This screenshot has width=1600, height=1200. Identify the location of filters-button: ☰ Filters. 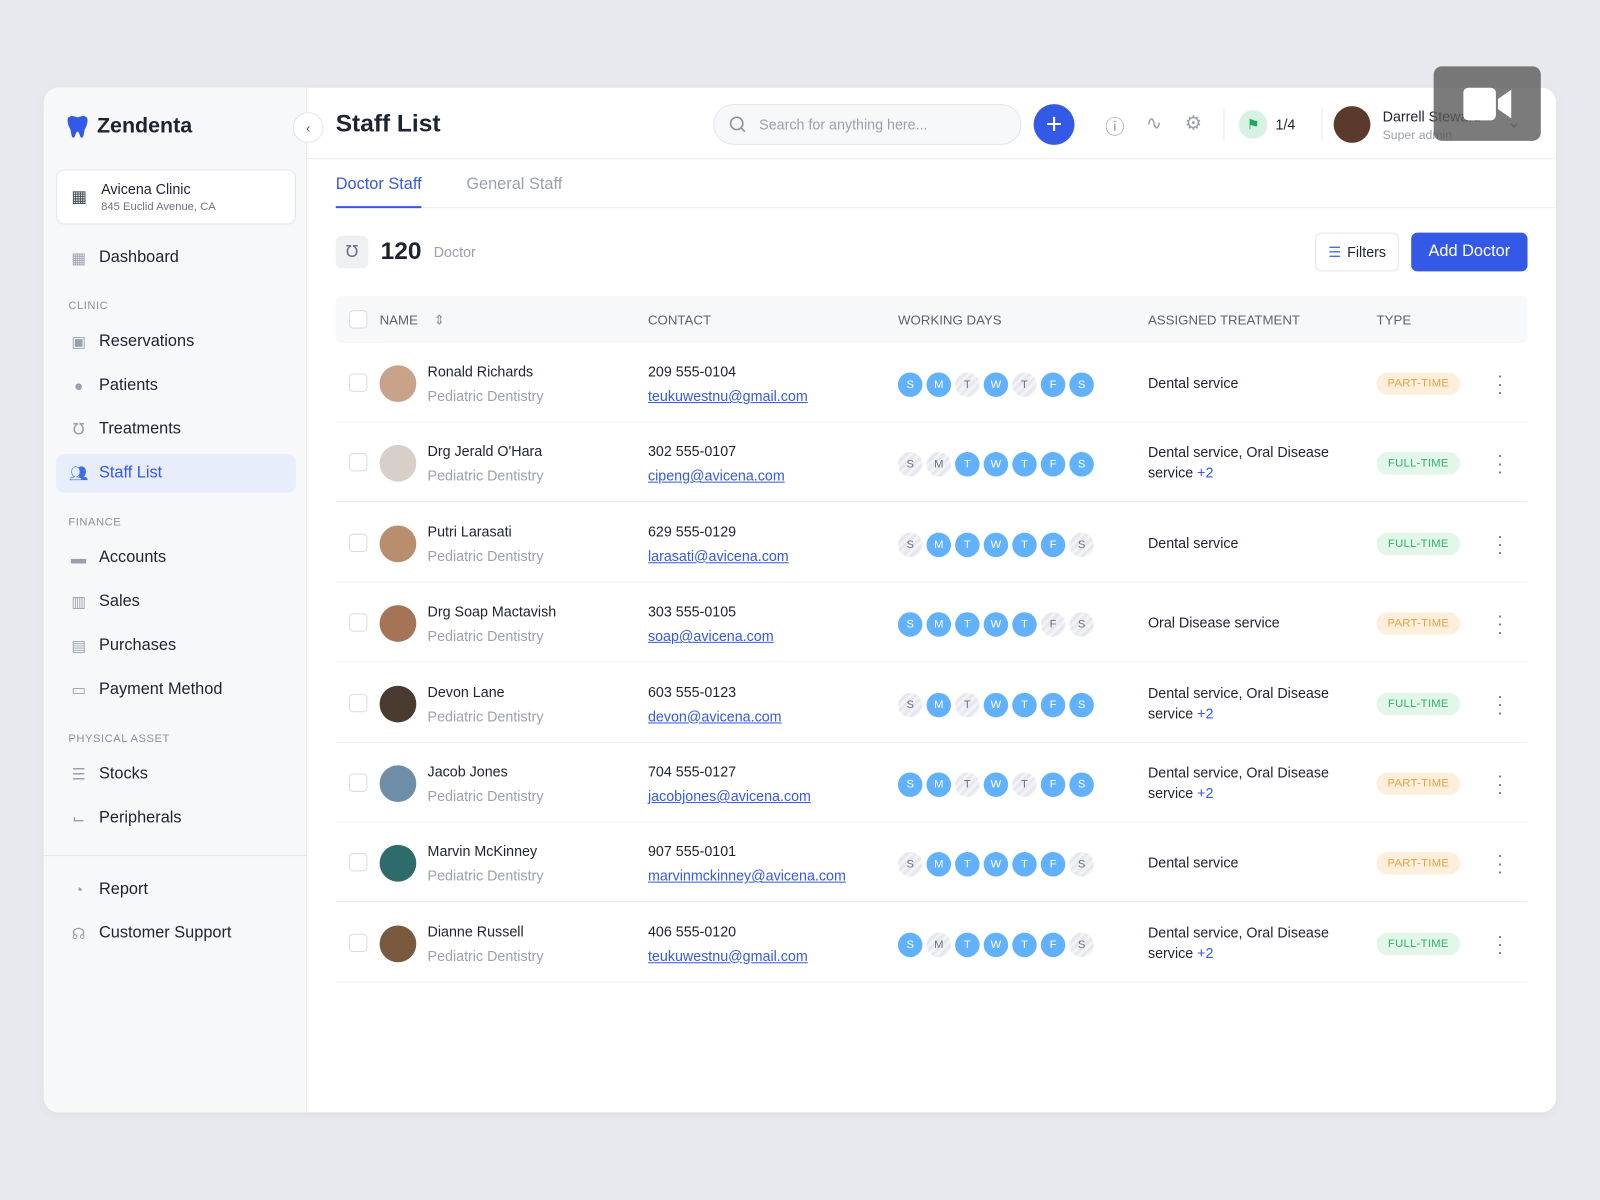
(1357, 252).